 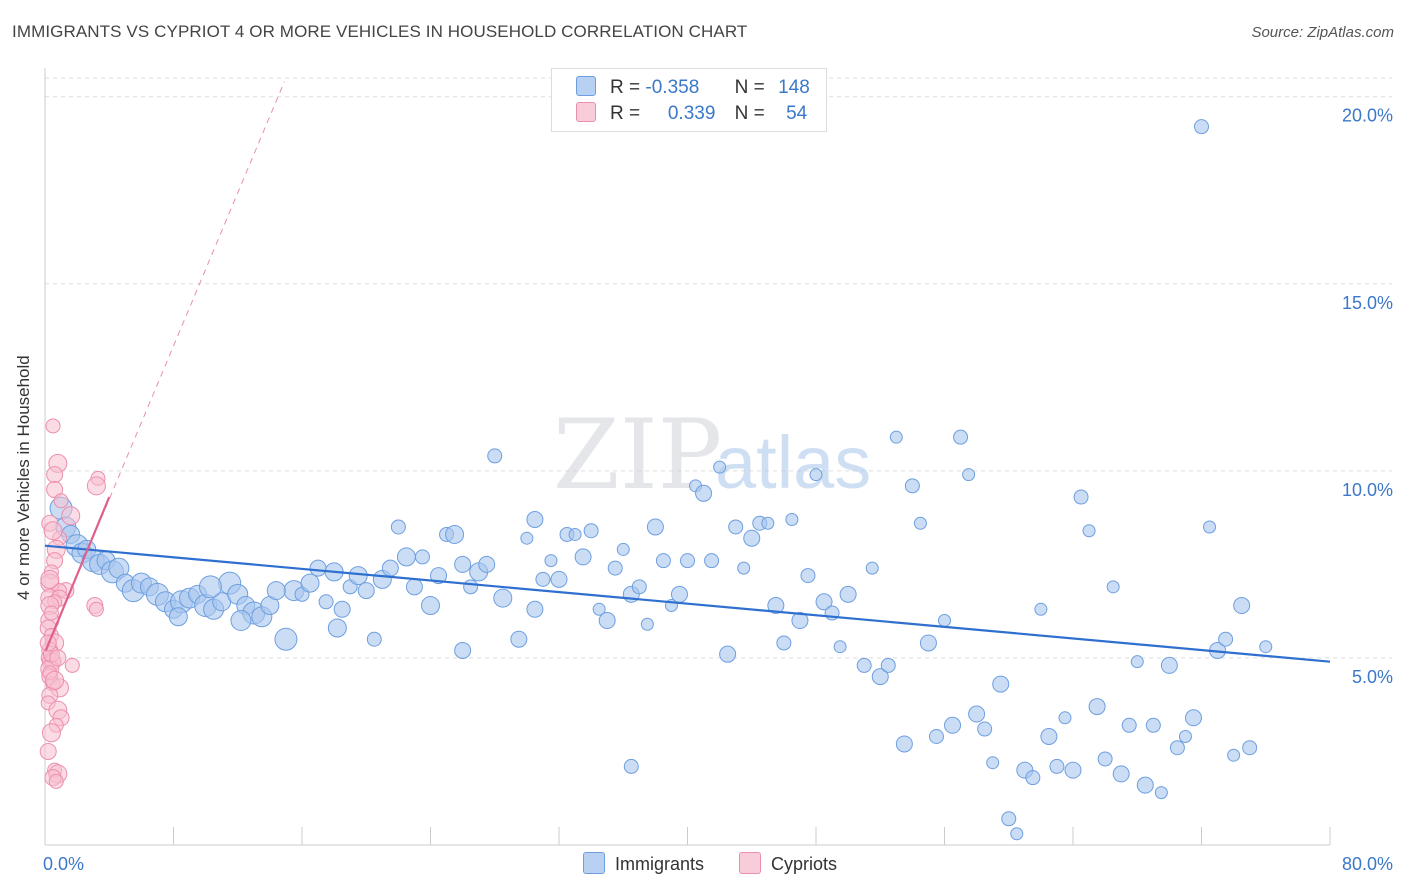 What do you see at coordinates (793, 462) in the screenshot?
I see `watermark-atlas: atlas` at bounding box center [793, 462].